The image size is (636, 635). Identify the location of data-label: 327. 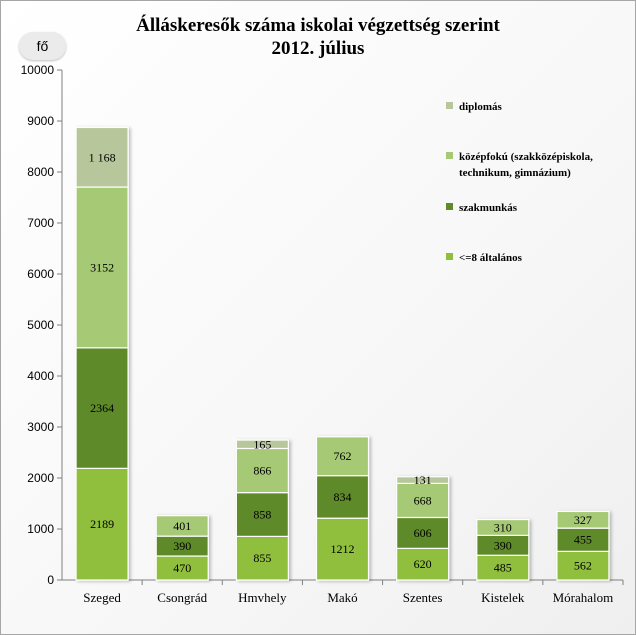
(583, 520).